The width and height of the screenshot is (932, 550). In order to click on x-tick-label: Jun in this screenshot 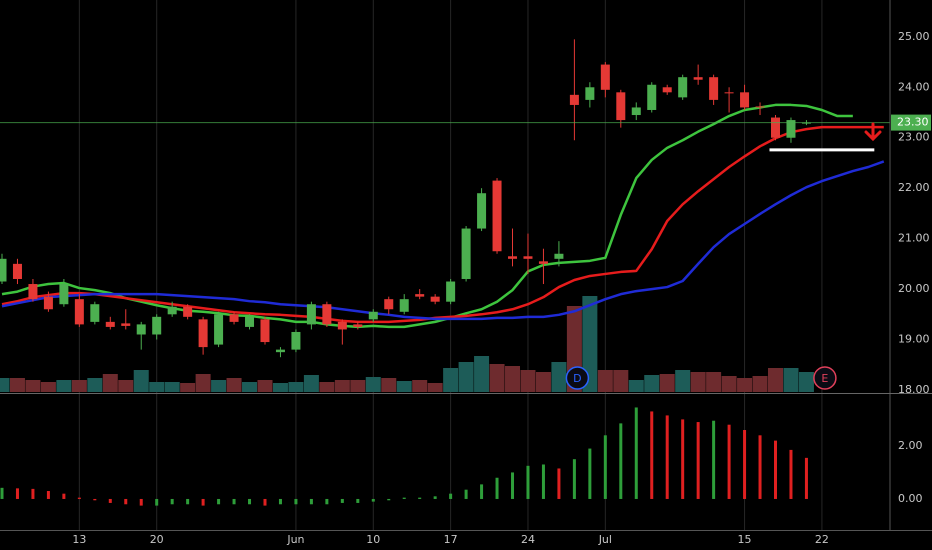, I will do `click(295, 539)`.